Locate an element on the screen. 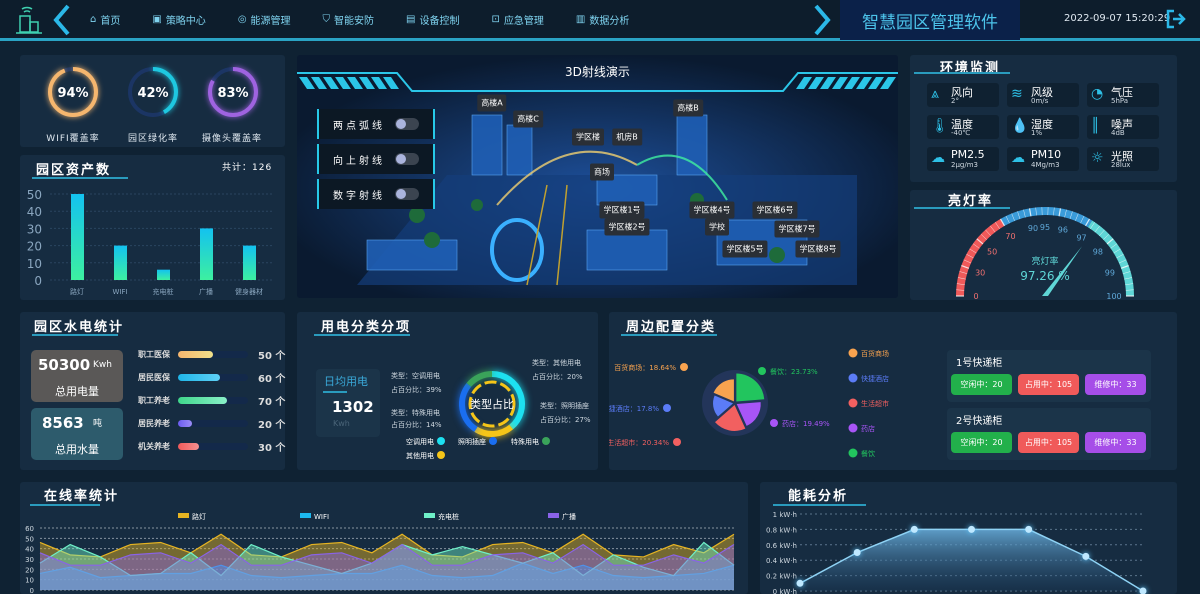  env-item: ⩓ 风向 2° is located at coordinates (963, 95).